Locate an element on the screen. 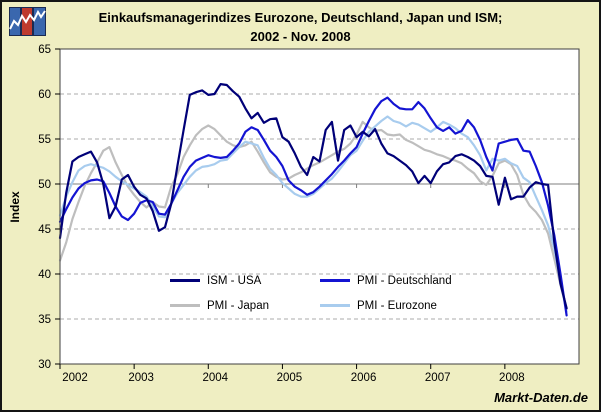 The height and width of the screenshot is (412, 601). y-tick-label: 45 is located at coordinates (44, 230).